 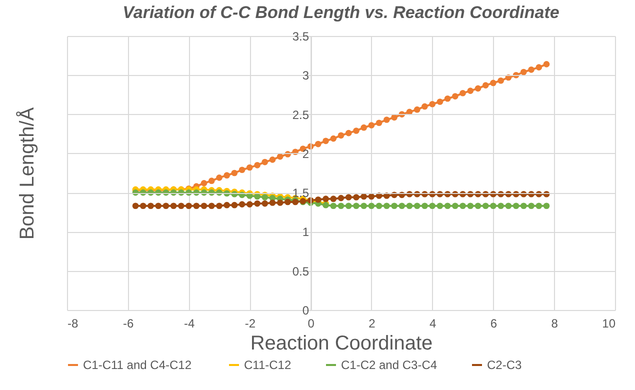 What do you see at coordinates (268, 365) in the screenshot?
I see `legend-label: C11-C12` at bounding box center [268, 365].